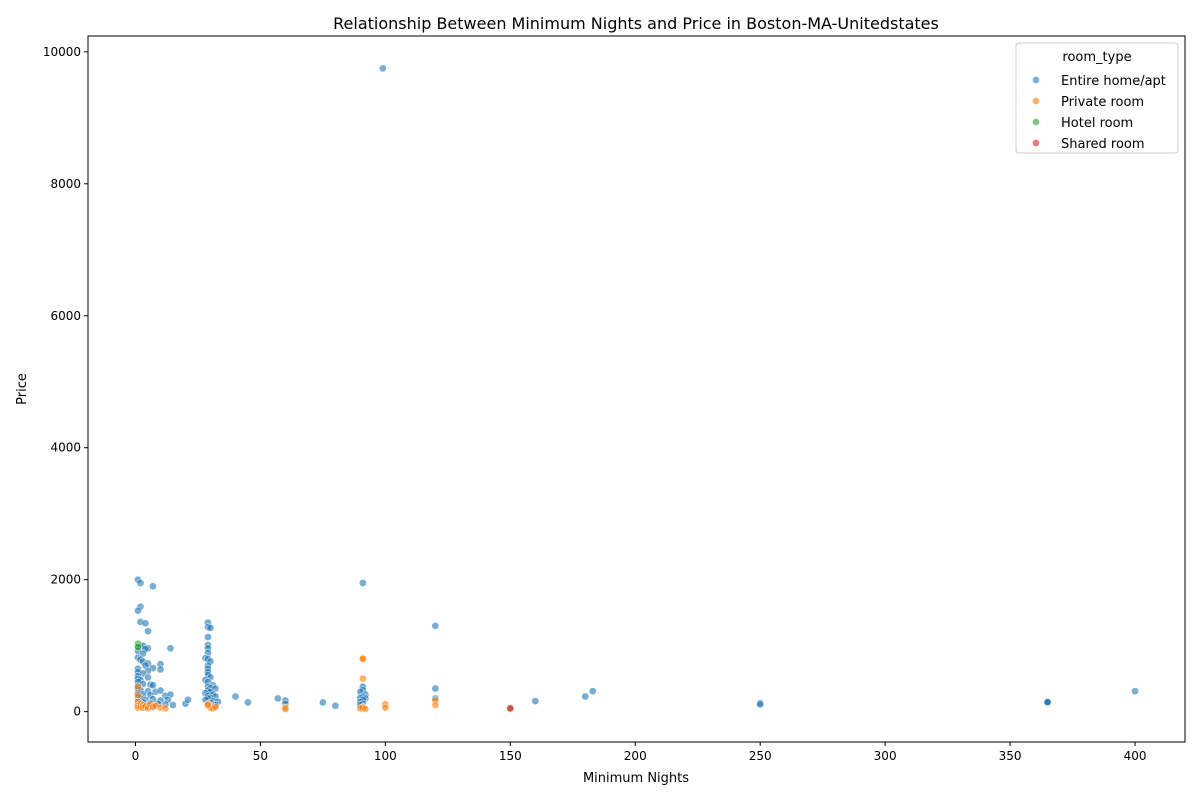  What do you see at coordinates (260, 756) in the screenshot?
I see `x-tick-label: 50` at bounding box center [260, 756].